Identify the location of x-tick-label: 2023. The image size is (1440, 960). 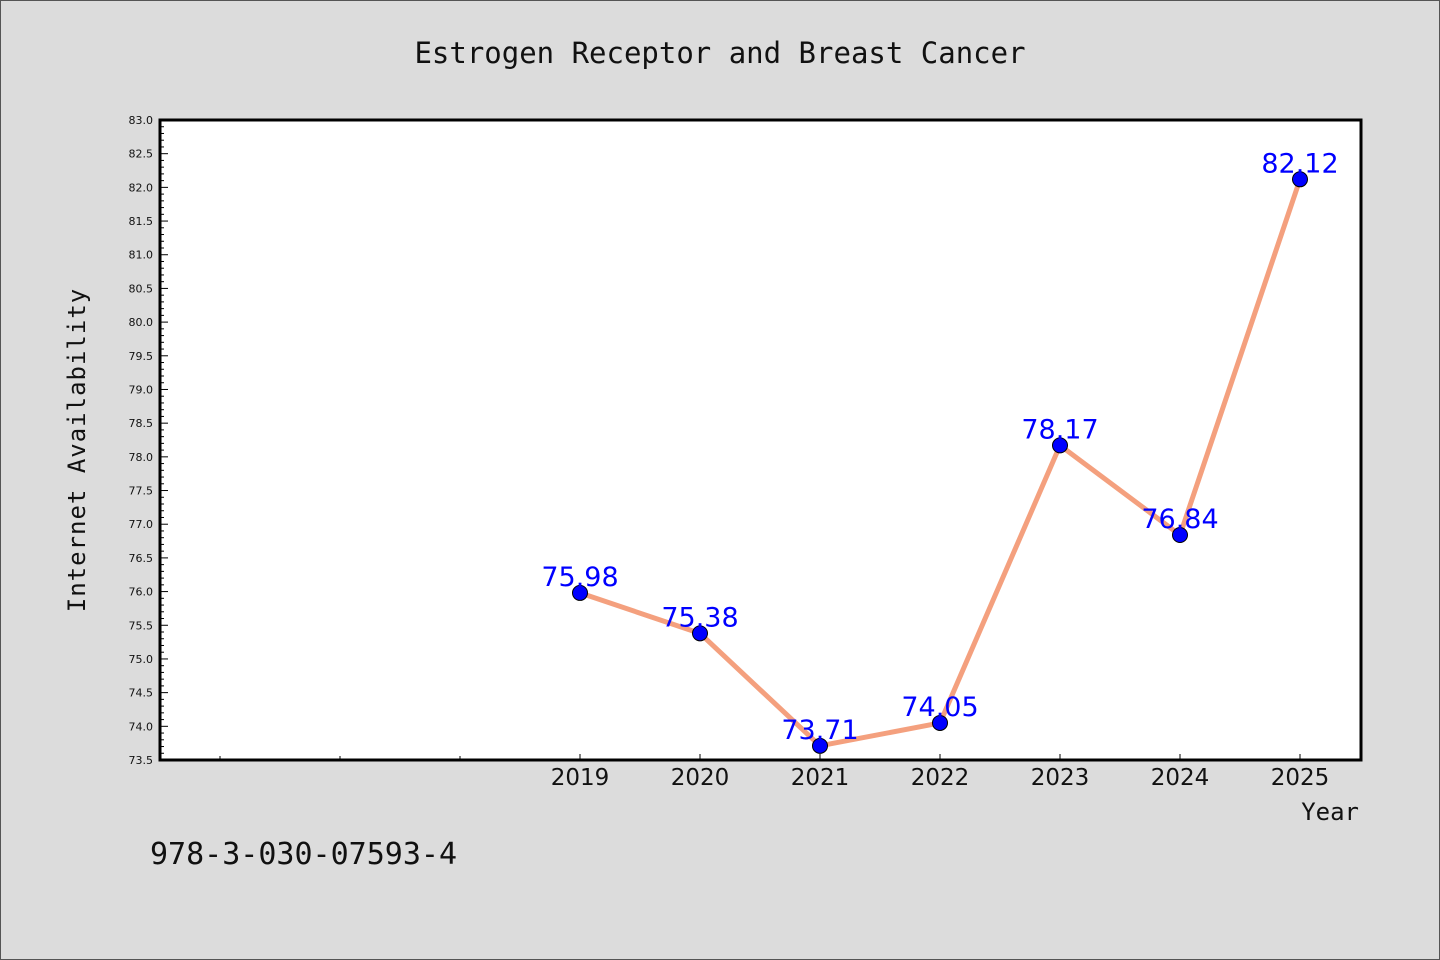
(1060, 778).